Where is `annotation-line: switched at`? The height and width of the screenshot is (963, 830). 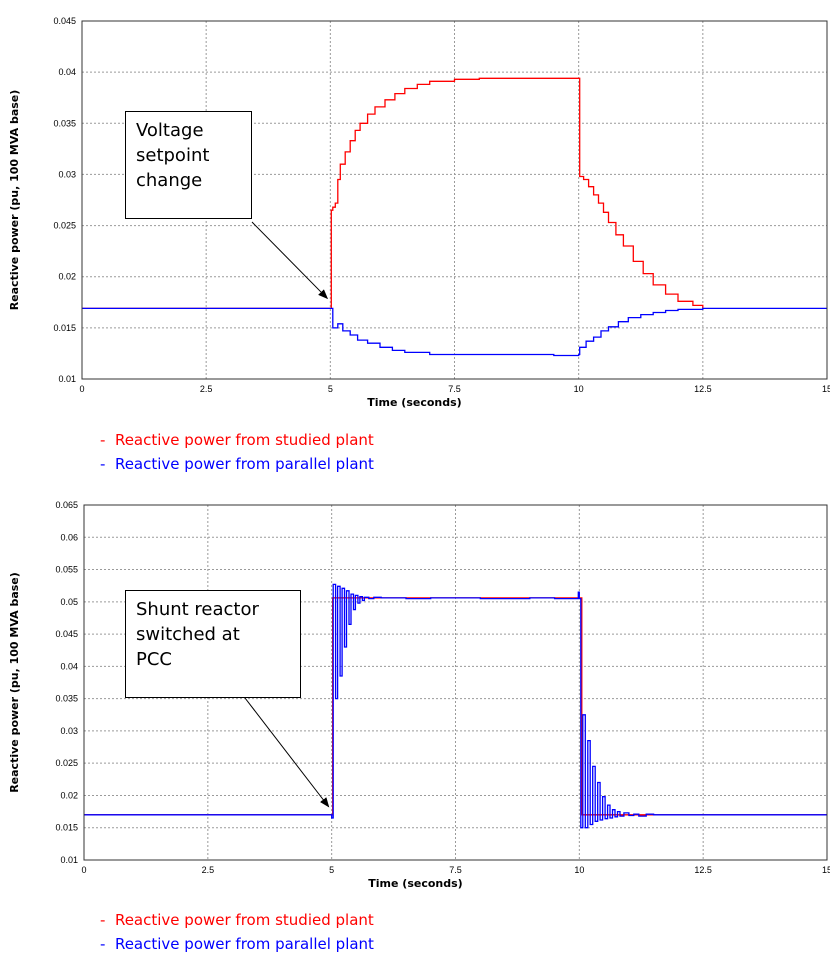
annotation-line: switched at is located at coordinates (188, 634).